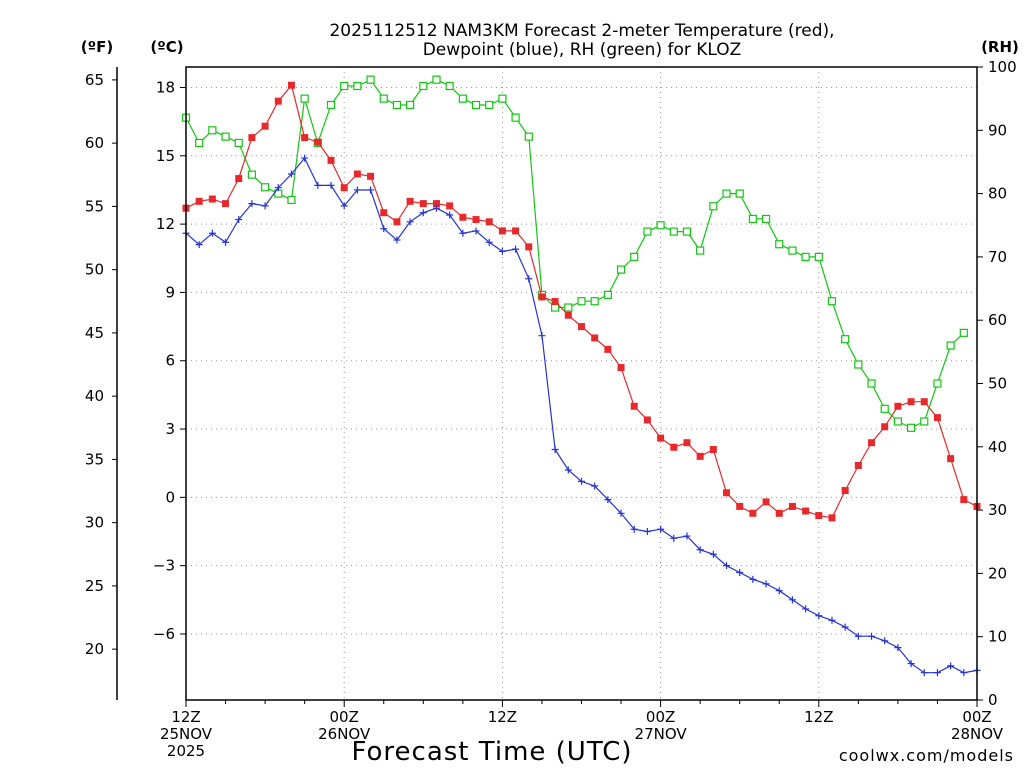 The image size is (1024, 768). I want to click on x-tick-label: 27NOV, so click(661, 734).